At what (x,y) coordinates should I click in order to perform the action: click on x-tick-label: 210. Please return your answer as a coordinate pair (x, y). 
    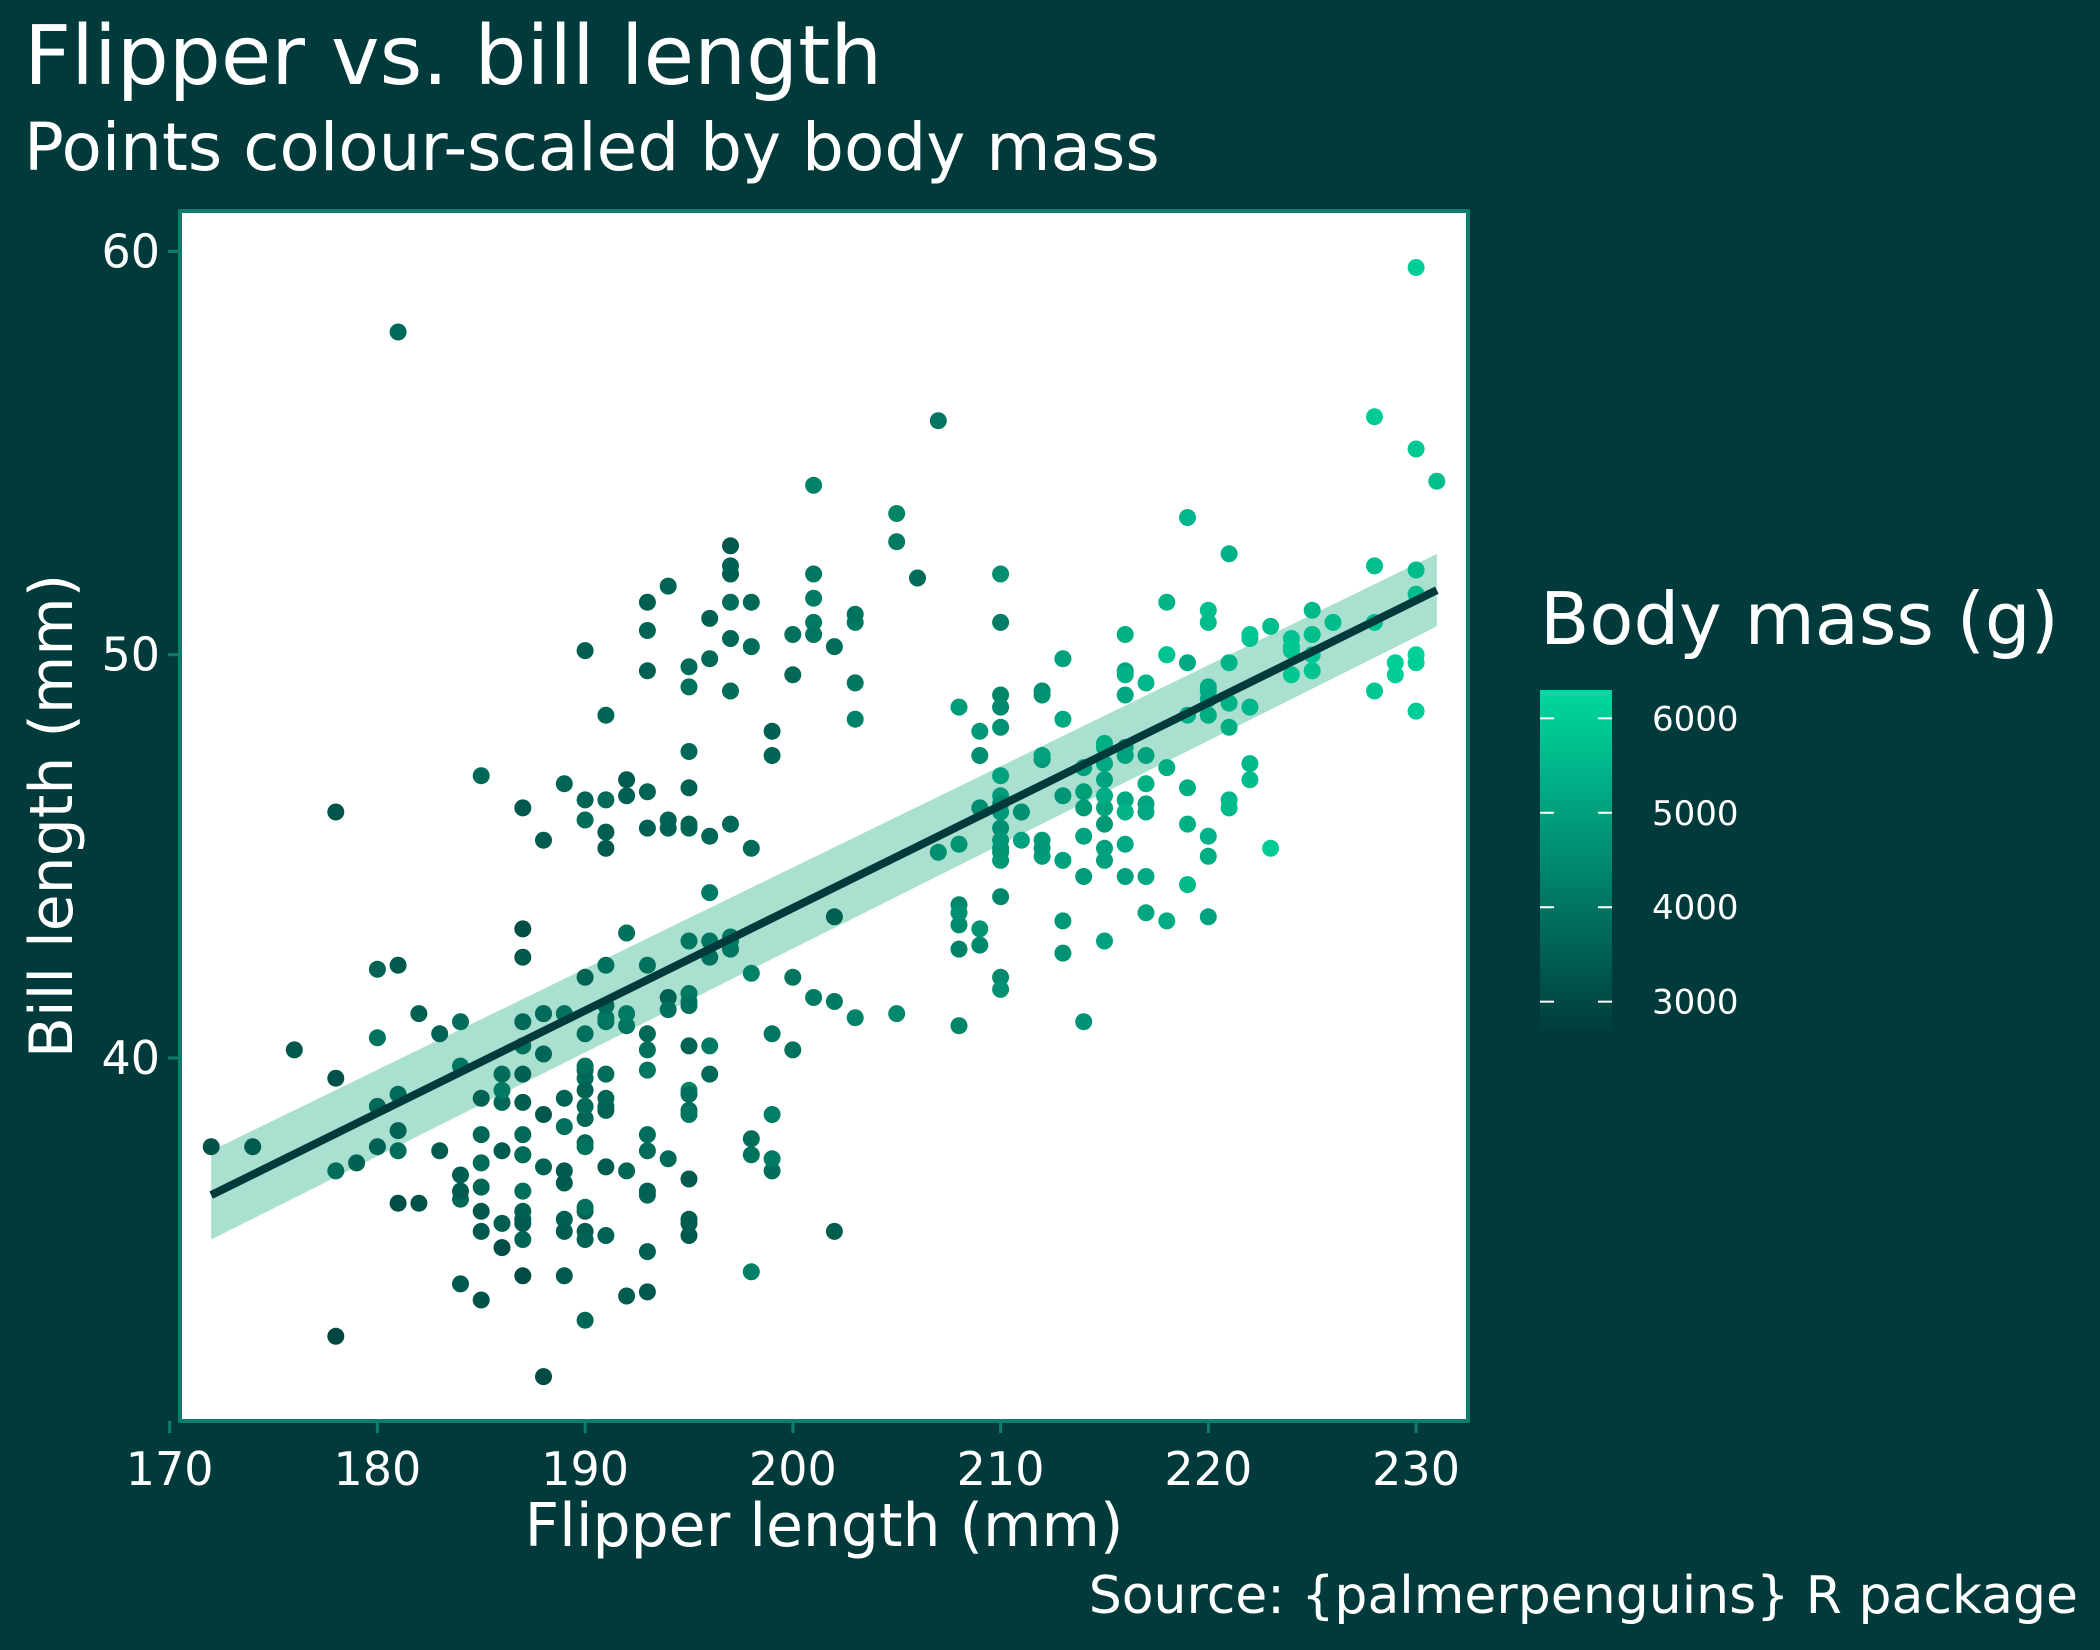
    Looking at the image, I should click on (1001, 1469).